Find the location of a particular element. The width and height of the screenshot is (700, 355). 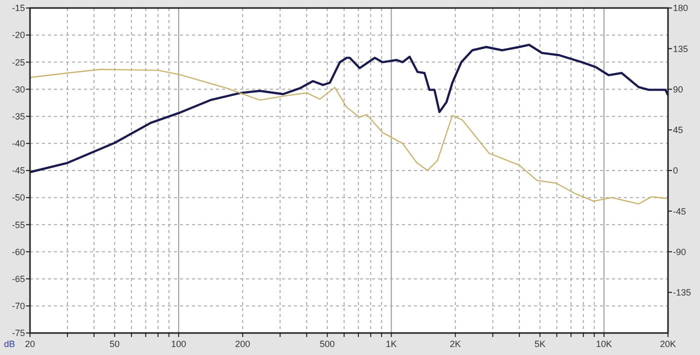

x-tick-label: 10K is located at coordinates (604, 344).